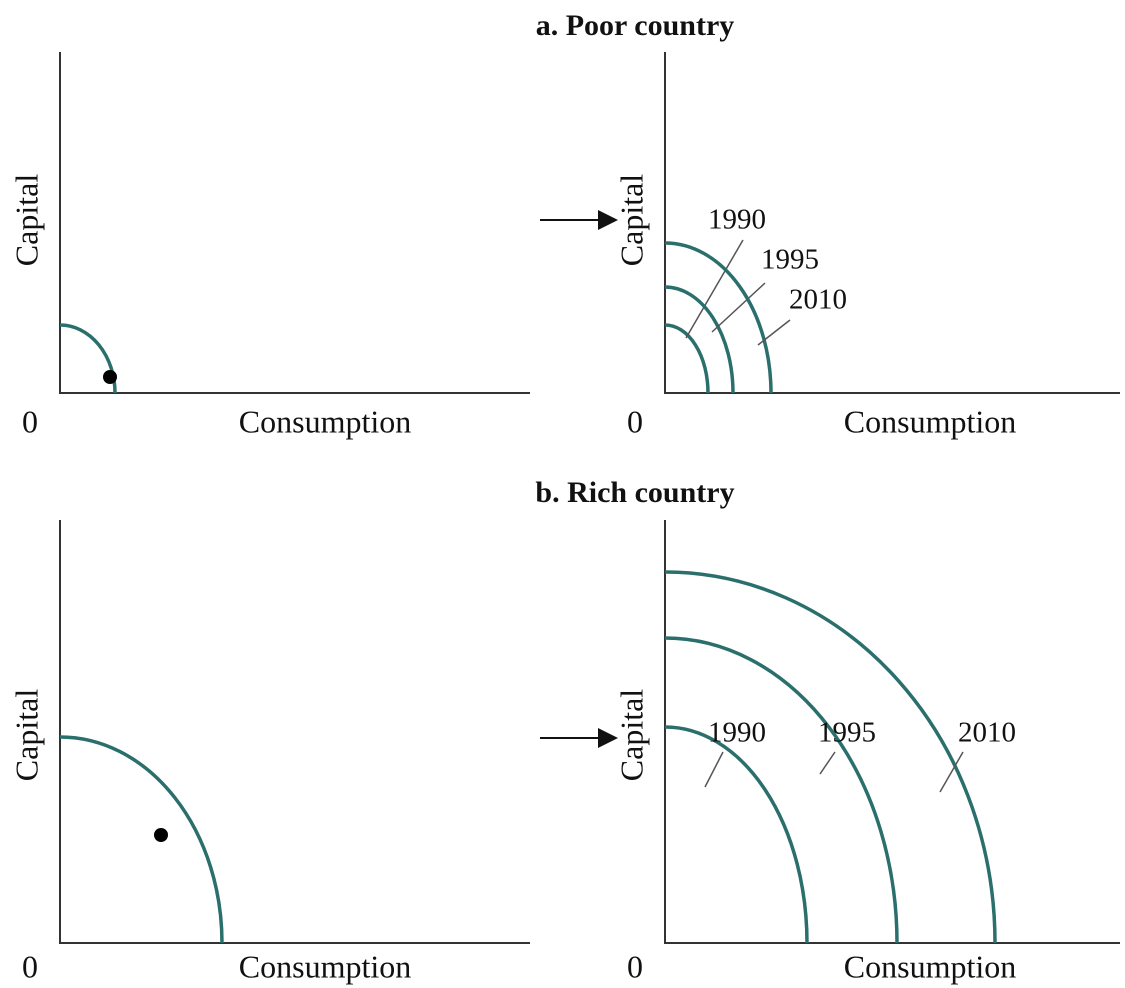 This screenshot has height=988, width=1125. What do you see at coordinates (634, 492) in the screenshot?
I see `section-title: b. Rich country` at bounding box center [634, 492].